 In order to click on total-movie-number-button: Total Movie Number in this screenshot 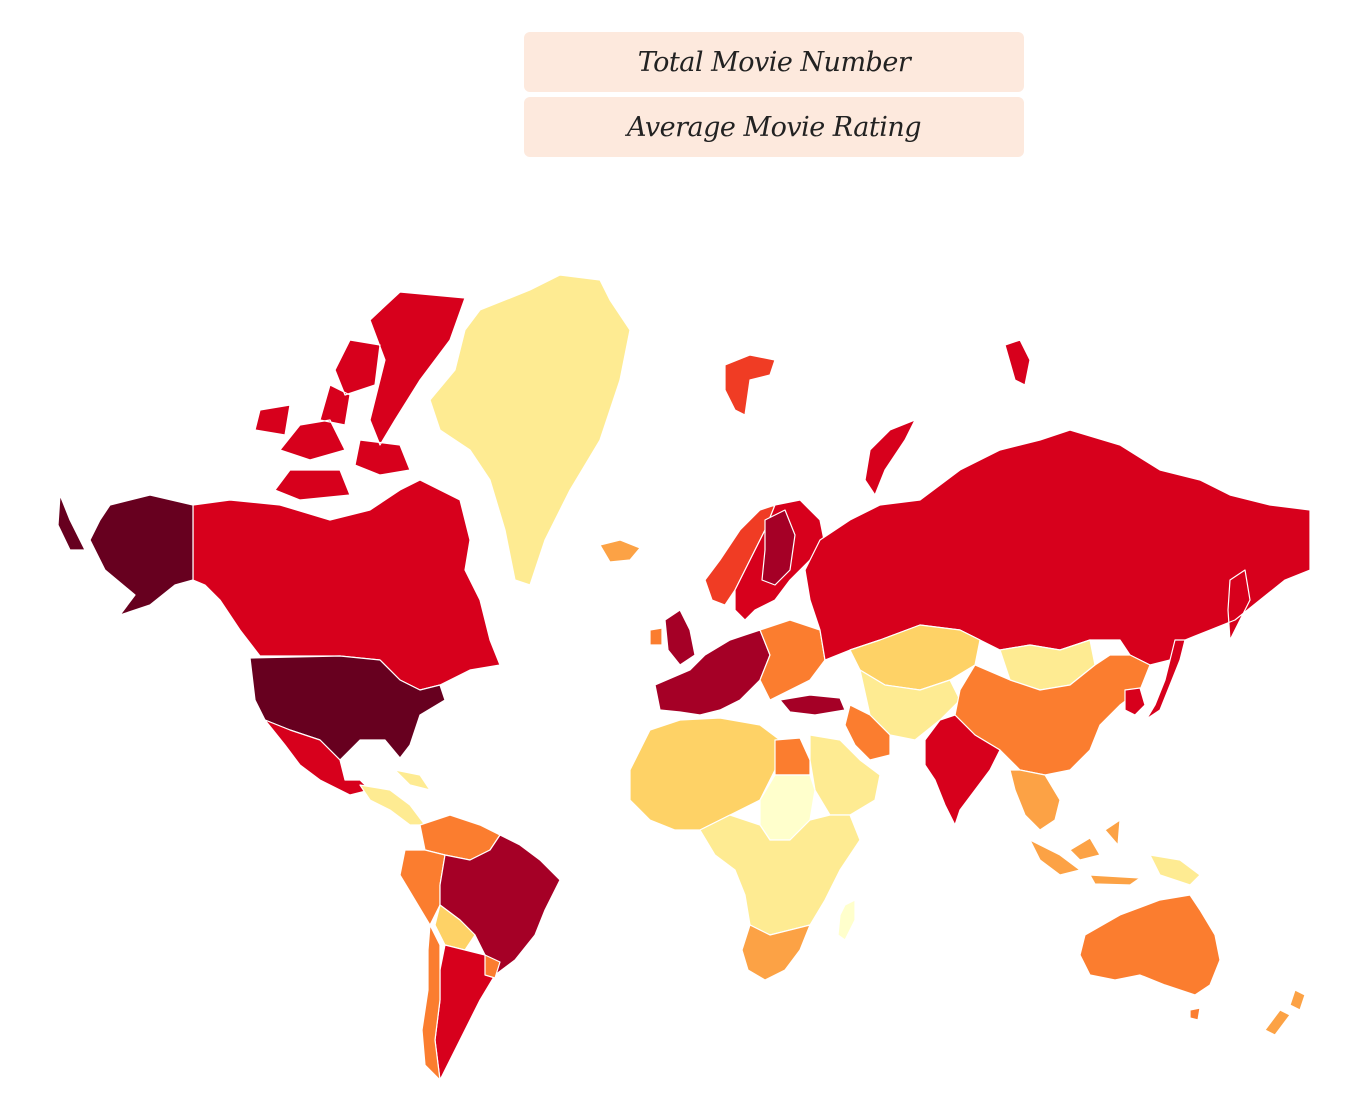, I will do `click(774, 62)`.